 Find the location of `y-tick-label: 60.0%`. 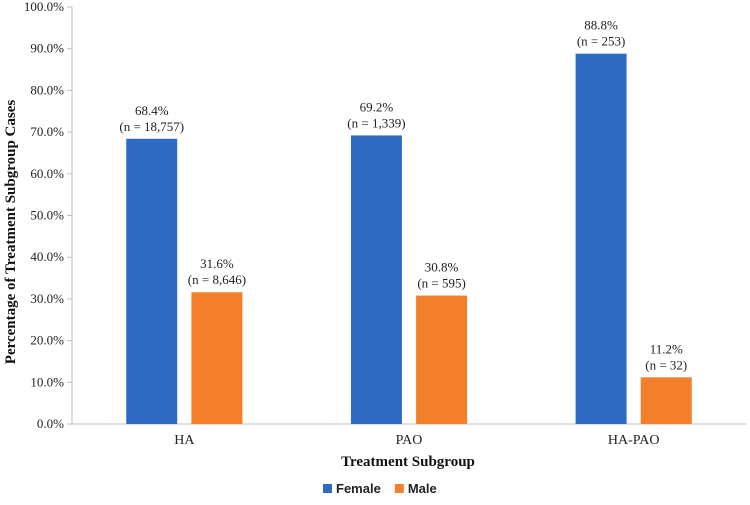

y-tick-label: 60.0% is located at coordinates (47, 173).